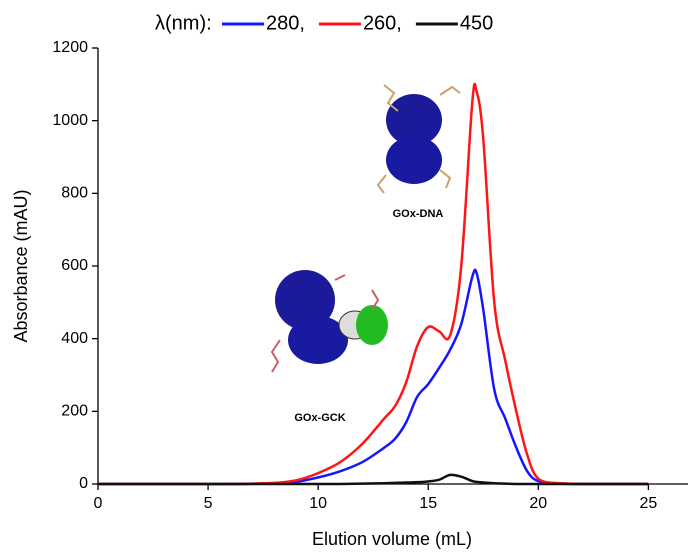 The height and width of the screenshot is (552, 691). I want to click on annotation: GOx-DNA, so click(418, 214).